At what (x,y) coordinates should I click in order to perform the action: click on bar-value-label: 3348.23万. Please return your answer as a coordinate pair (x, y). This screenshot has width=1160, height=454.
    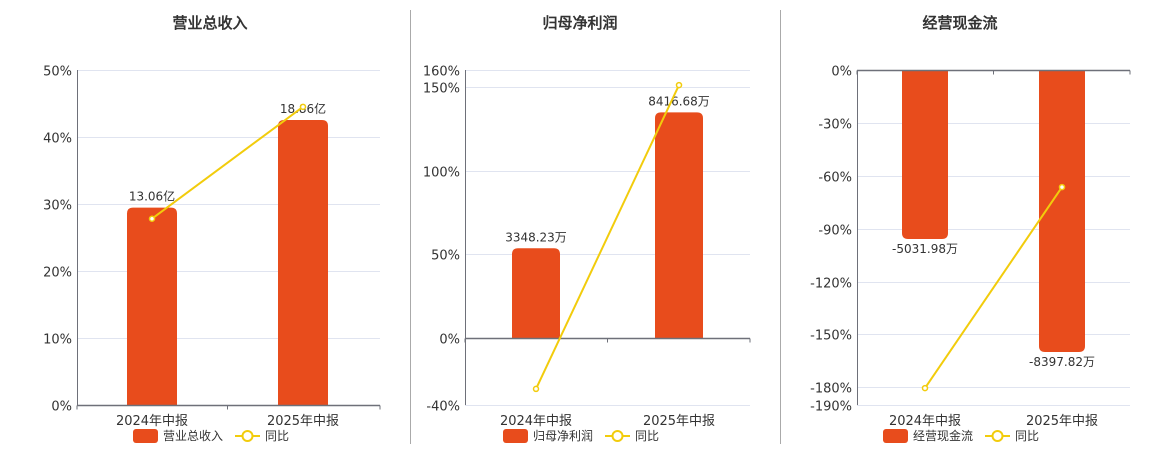
    Looking at the image, I should click on (536, 237).